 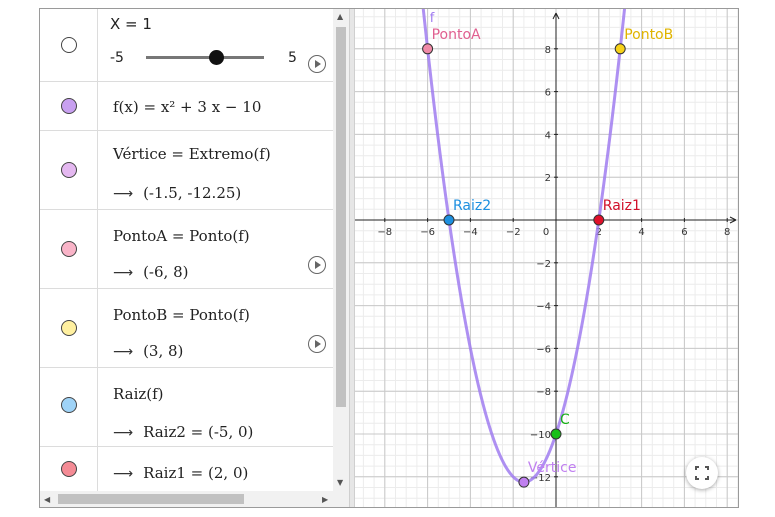 What do you see at coordinates (292, 58) in the screenshot?
I see `slider-max: 5` at bounding box center [292, 58].